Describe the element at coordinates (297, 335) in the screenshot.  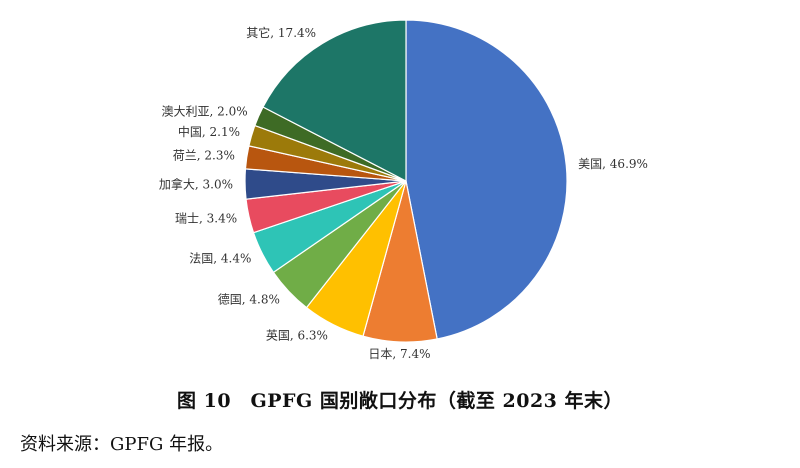
I see `pie-label-2: 英国, 6.3%` at that location.